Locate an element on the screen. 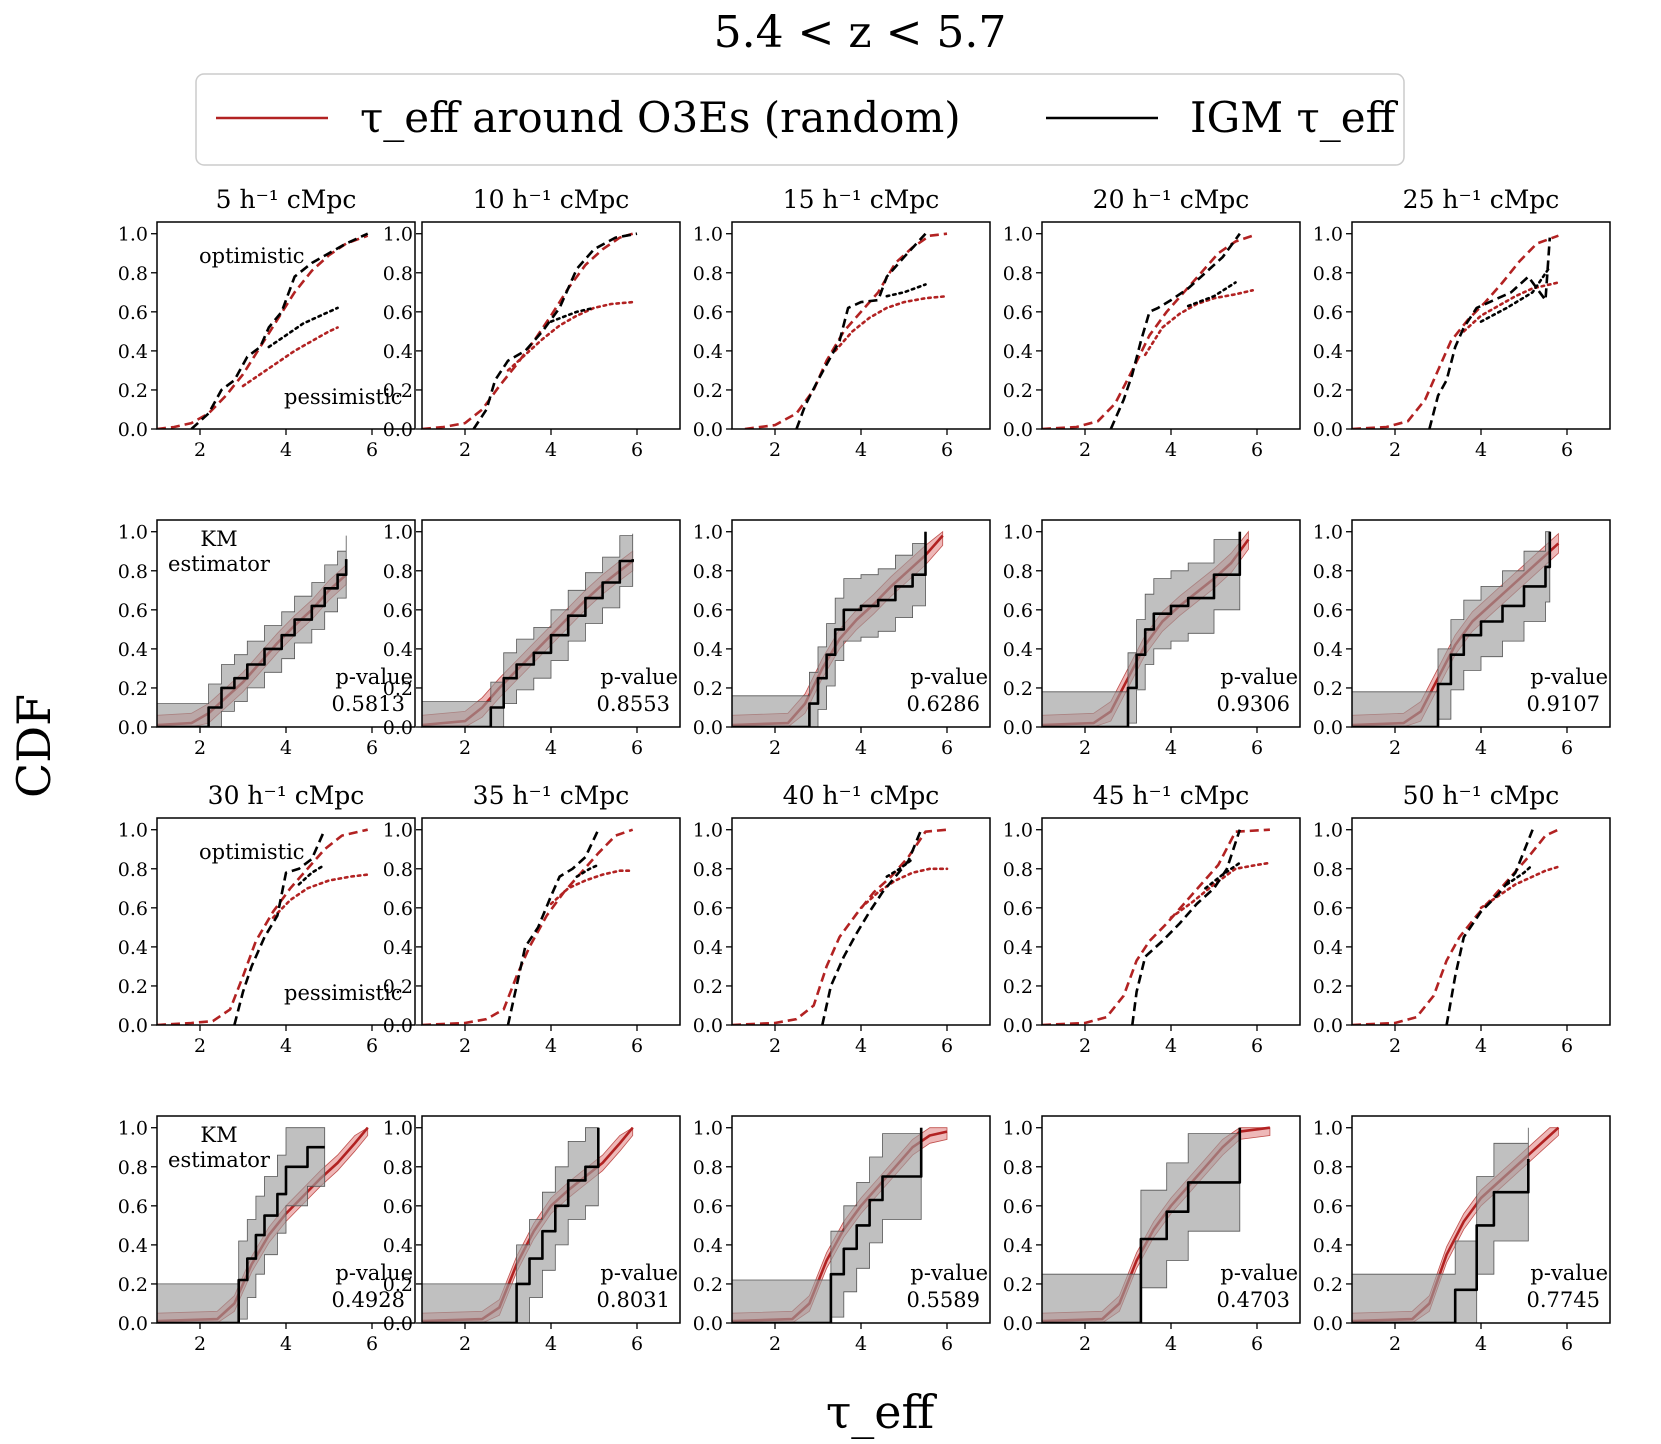  panel-title: 30 h⁻¹ cMpc is located at coordinates (286, 795).